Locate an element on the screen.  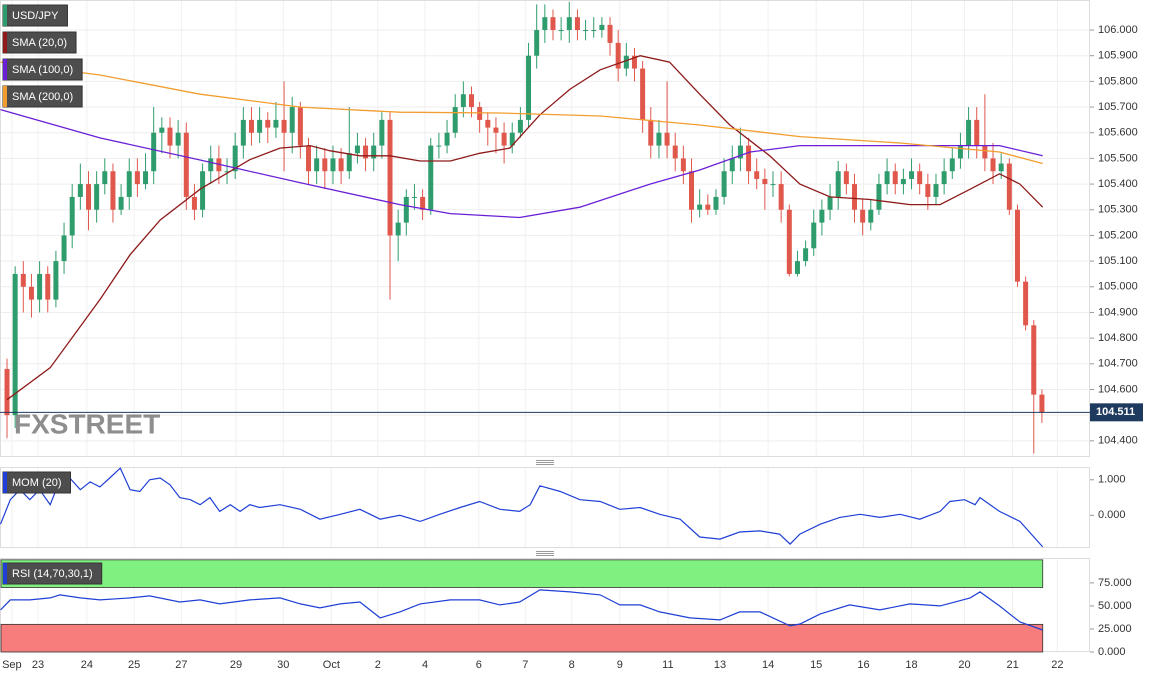
legend-item: USD/JPY is located at coordinates (35, 15).